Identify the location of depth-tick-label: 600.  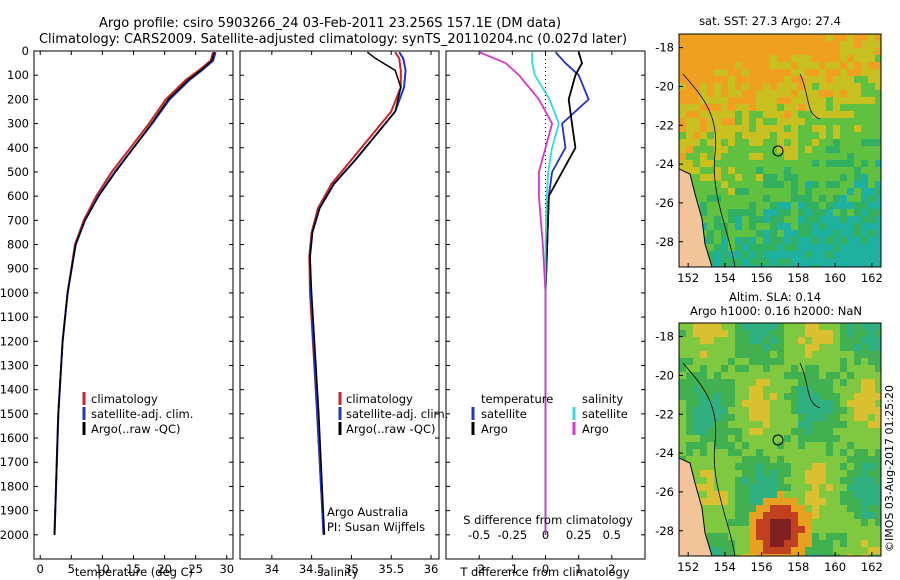
(18, 196).